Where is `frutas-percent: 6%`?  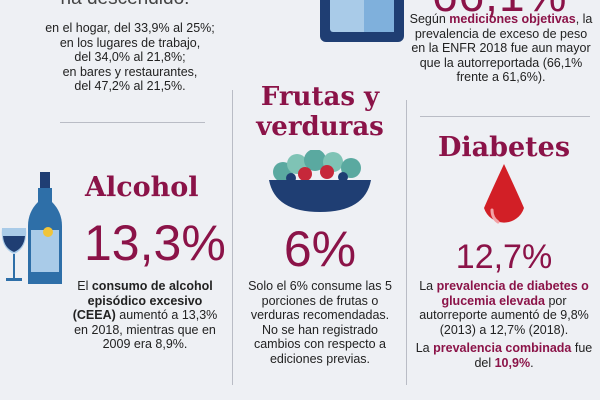 frutas-percent: 6% is located at coordinates (320, 249).